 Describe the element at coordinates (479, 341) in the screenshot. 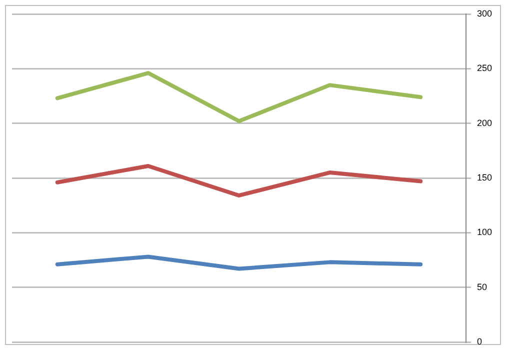

I see `y-tick-label: 0` at that location.